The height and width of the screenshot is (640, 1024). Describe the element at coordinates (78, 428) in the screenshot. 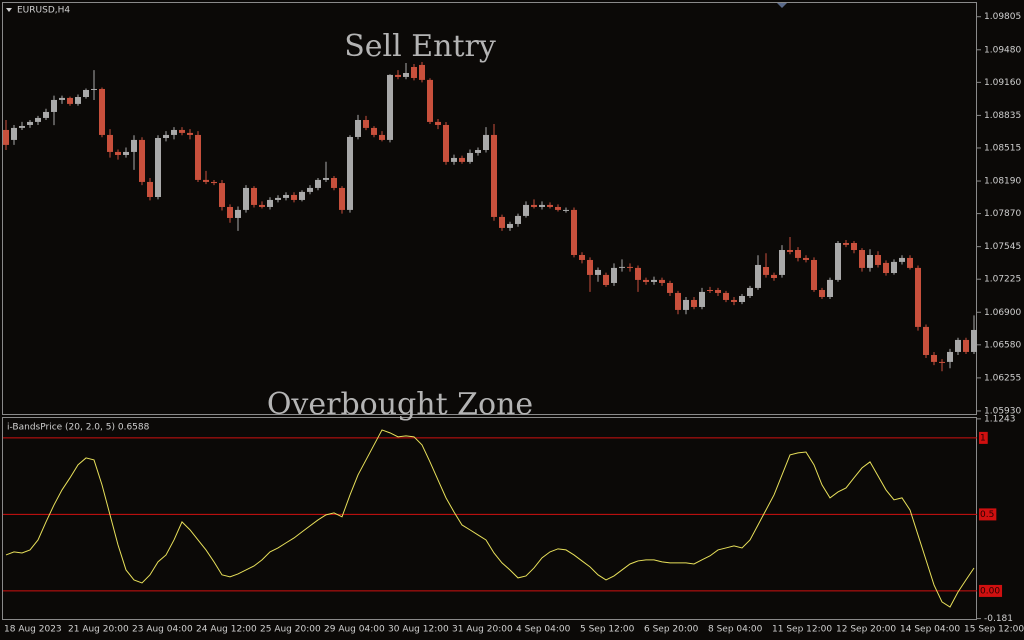

I see `indicator-title: i-BandsPrice (20, 2.0, 5) 0.6588` at that location.